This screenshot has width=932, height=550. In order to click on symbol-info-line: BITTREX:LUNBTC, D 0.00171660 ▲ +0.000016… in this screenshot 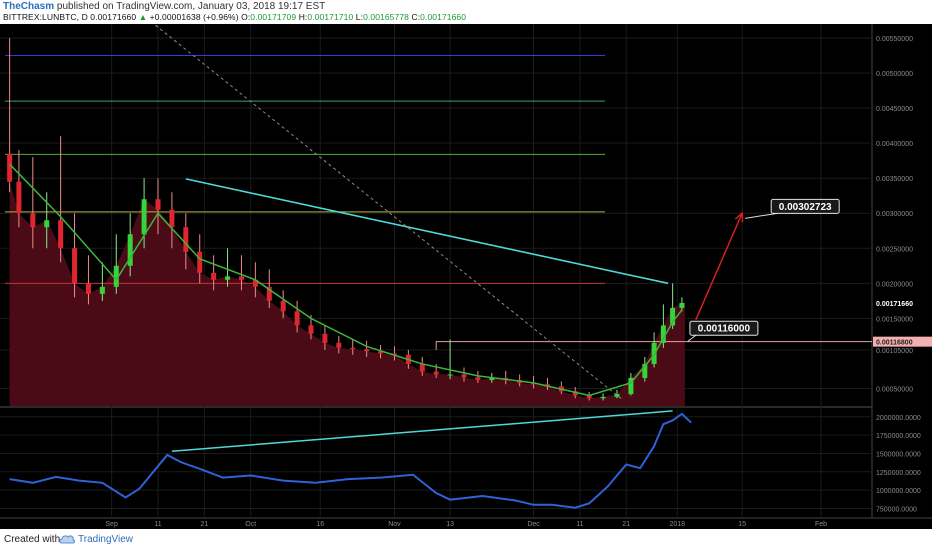, I will do `click(234, 17)`.